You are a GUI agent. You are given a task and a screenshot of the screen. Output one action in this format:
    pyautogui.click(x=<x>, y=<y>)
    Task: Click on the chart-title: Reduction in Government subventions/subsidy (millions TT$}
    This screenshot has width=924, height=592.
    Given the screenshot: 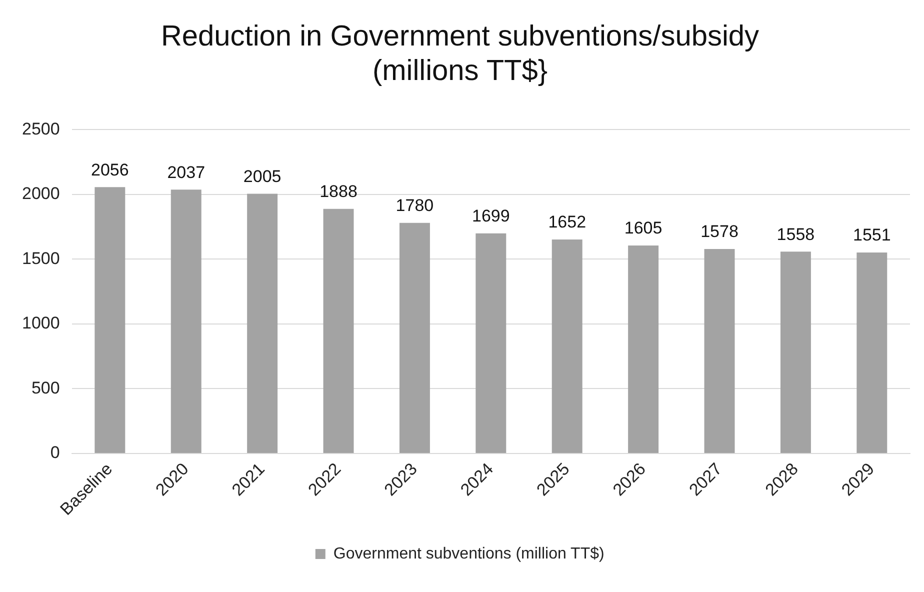 What is the action you would take?
    pyautogui.click(x=460, y=54)
    